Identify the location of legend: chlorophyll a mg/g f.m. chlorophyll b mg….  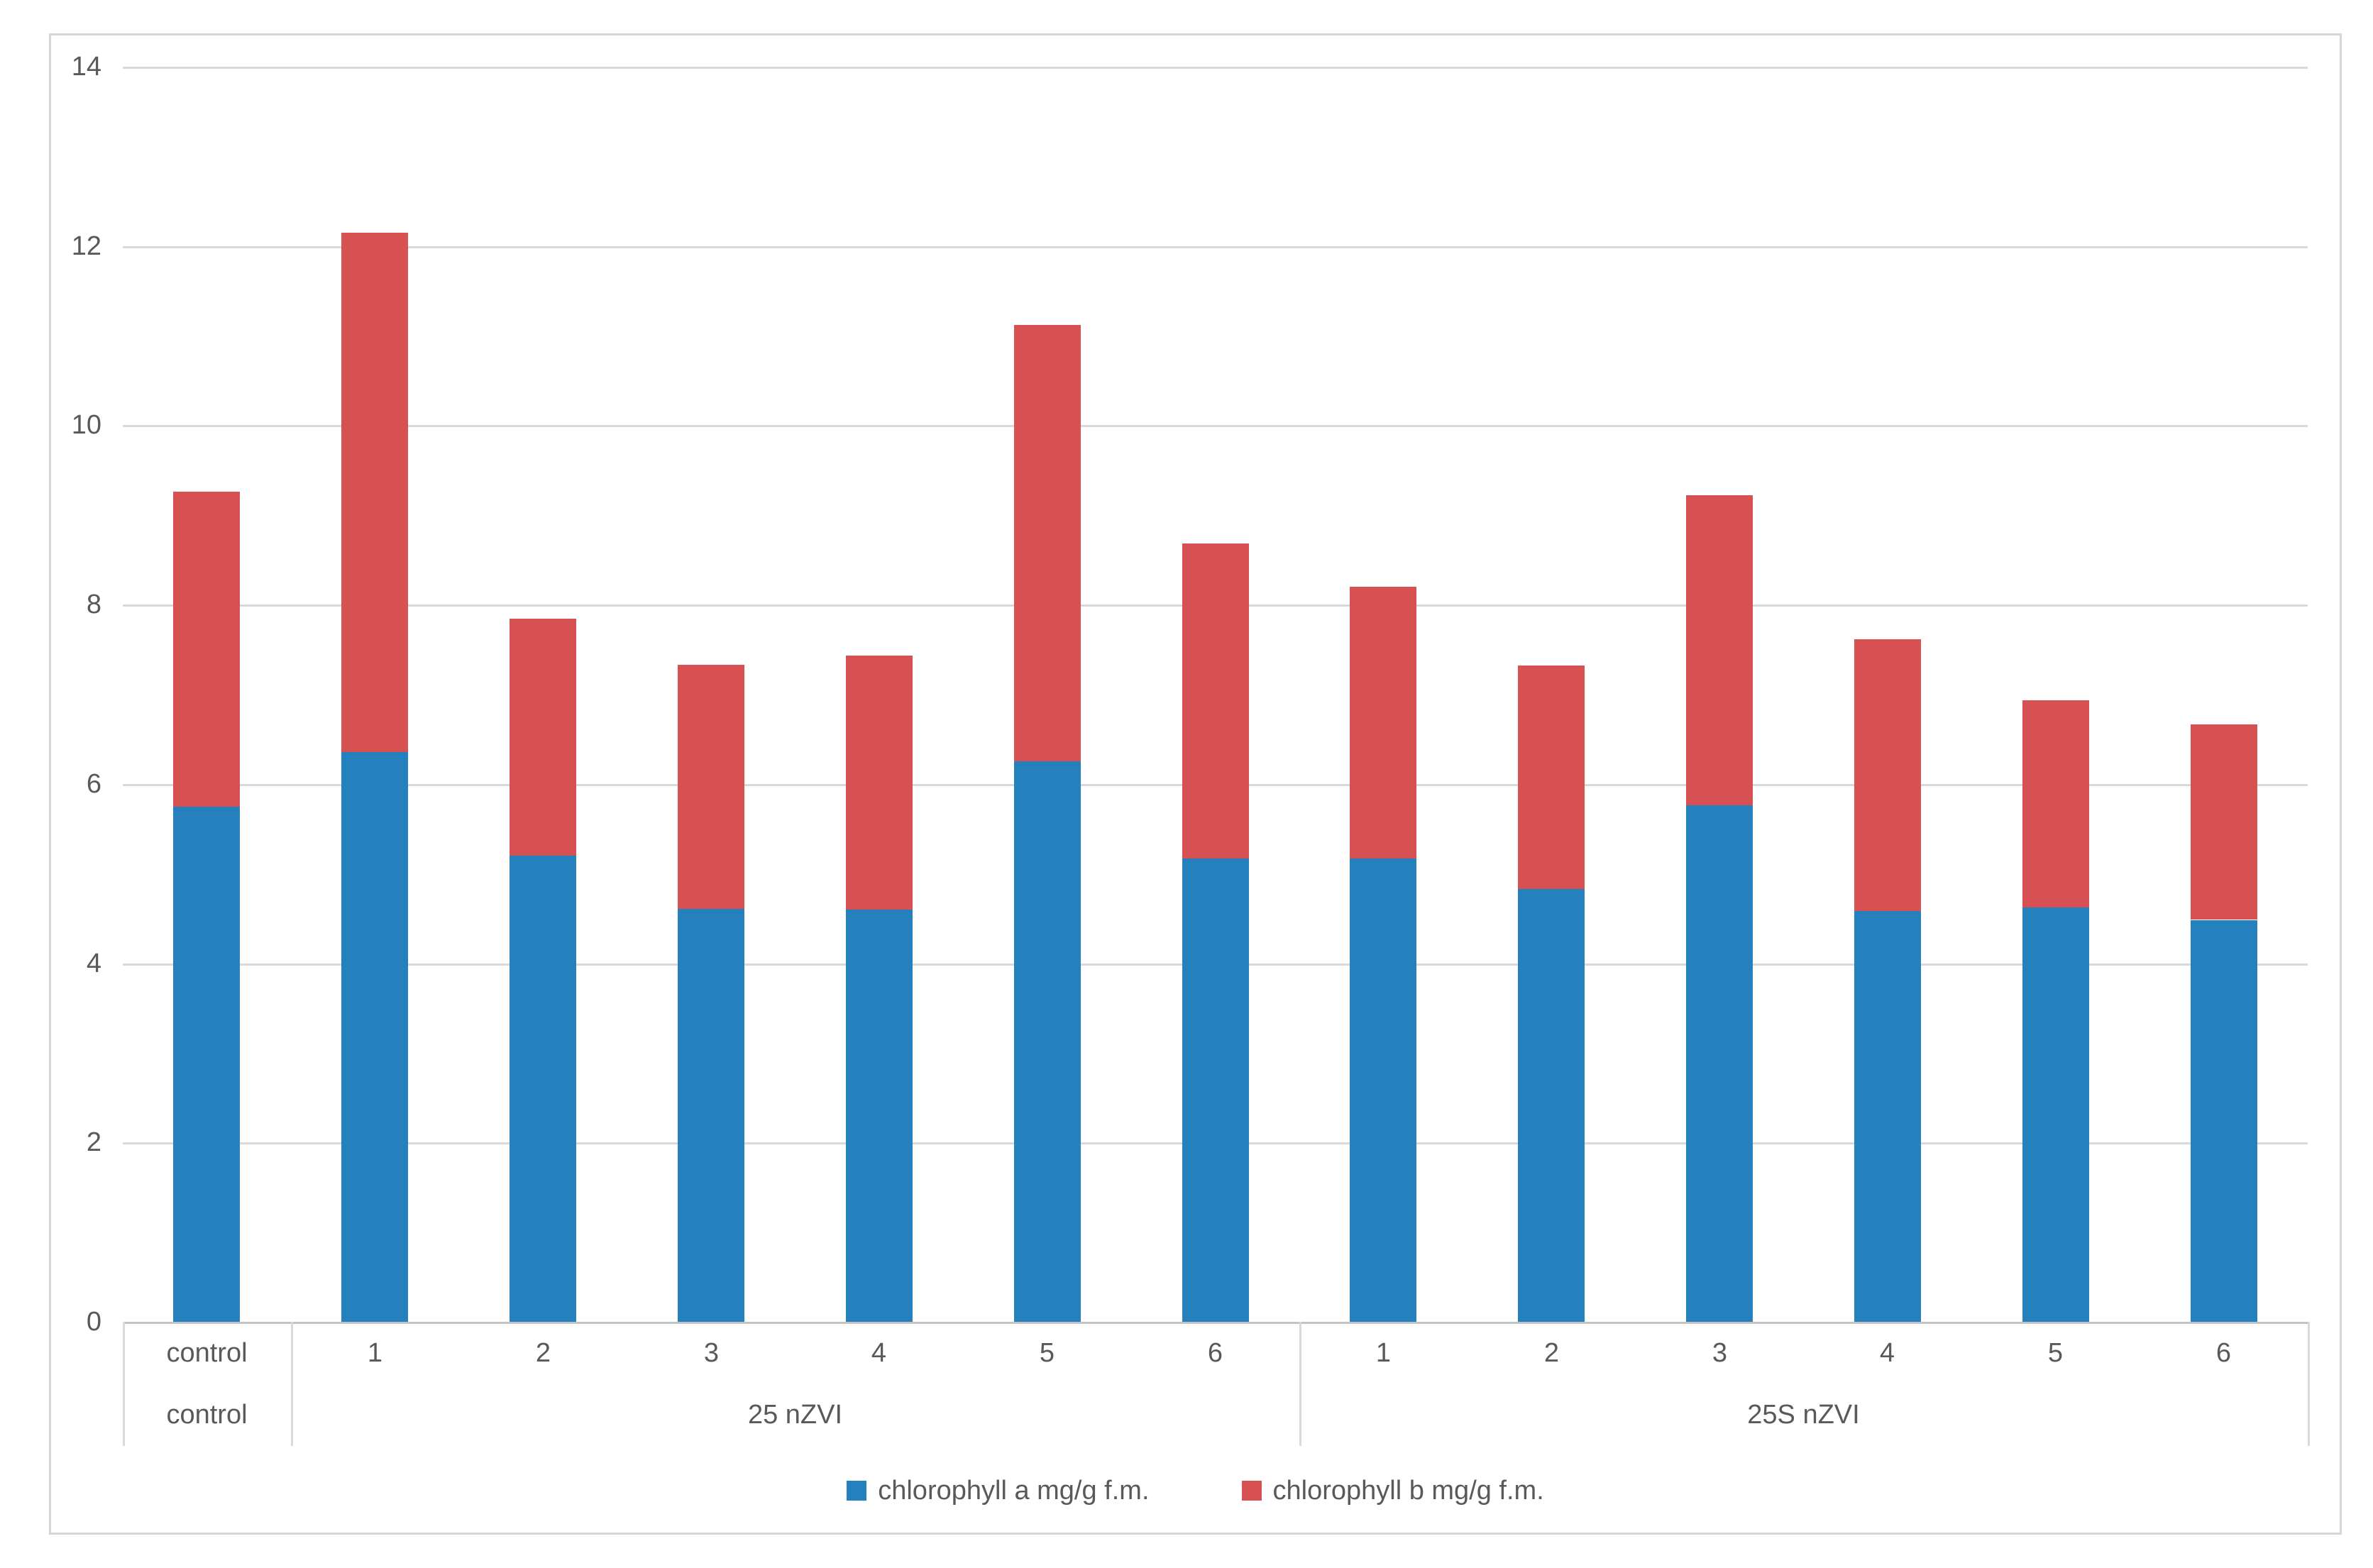
(1195, 1491).